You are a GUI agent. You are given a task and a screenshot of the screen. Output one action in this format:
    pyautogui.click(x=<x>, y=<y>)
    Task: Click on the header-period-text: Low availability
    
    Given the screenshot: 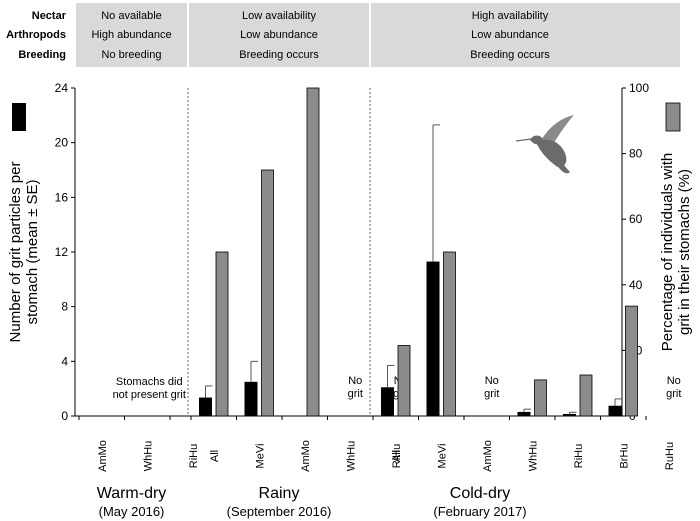 What is the action you would take?
    pyautogui.click(x=279, y=16)
    